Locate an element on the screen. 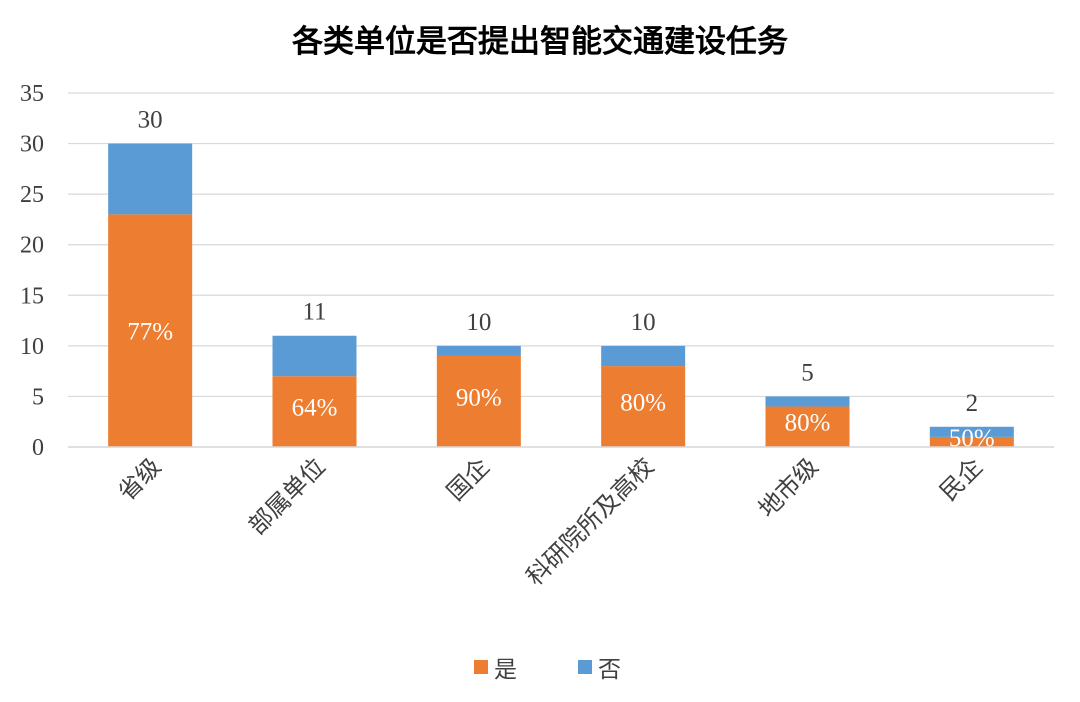 This screenshot has width=1080, height=702. x-category-label: 科研院所及高校 is located at coordinates (590, 521).